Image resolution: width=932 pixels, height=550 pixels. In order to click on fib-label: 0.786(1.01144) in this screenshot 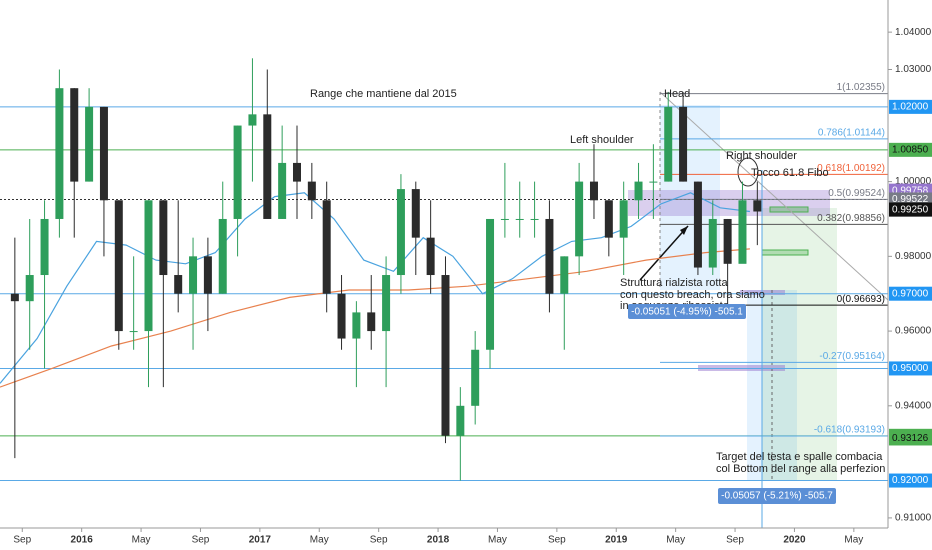, I will do `click(851, 132)`.